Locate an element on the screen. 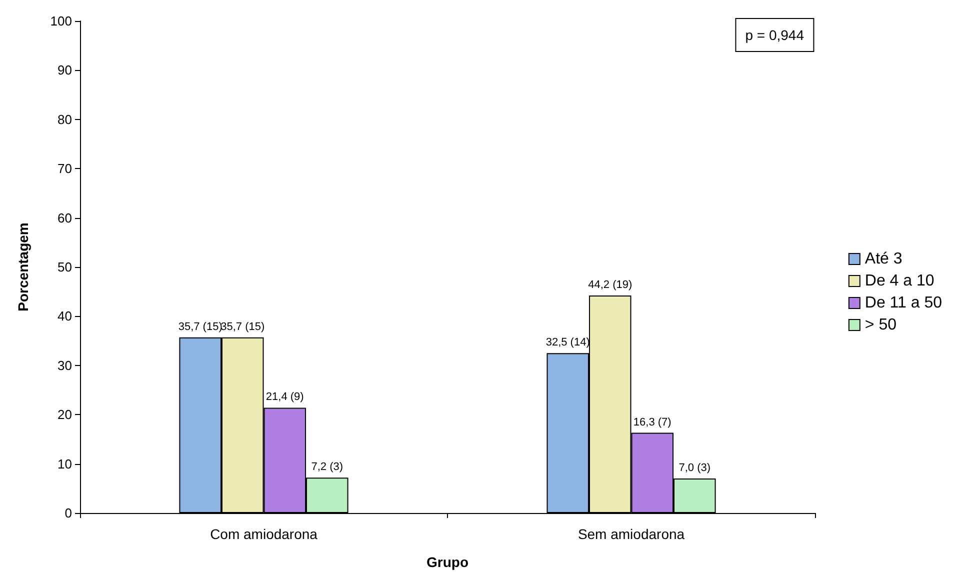  x-tick-label: Com amiodarona is located at coordinates (264, 534).